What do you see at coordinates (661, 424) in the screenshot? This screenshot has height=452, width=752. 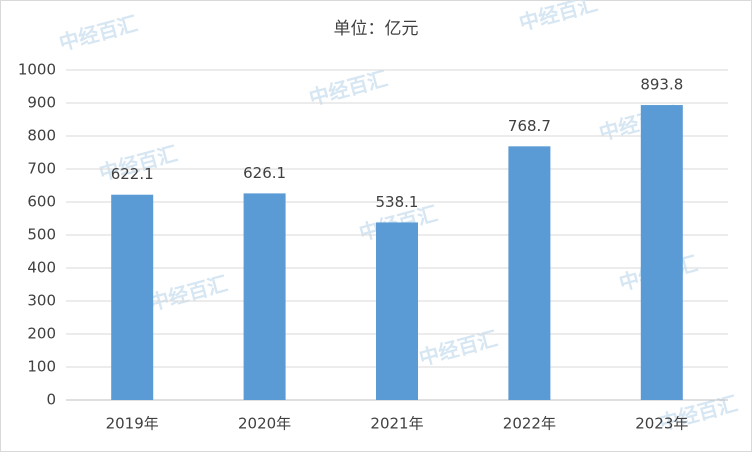 I see `x-tick-label: 2023年` at bounding box center [661, 424].